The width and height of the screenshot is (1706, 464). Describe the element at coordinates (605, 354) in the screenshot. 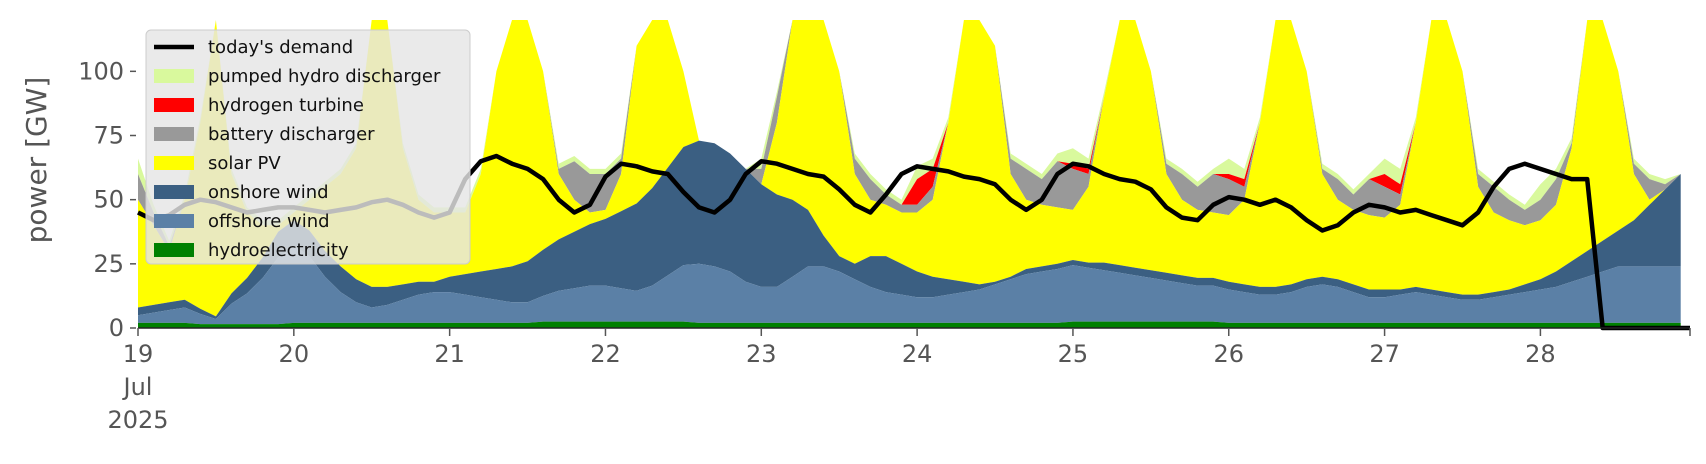

I see `x-tick-label: 22` at that location.